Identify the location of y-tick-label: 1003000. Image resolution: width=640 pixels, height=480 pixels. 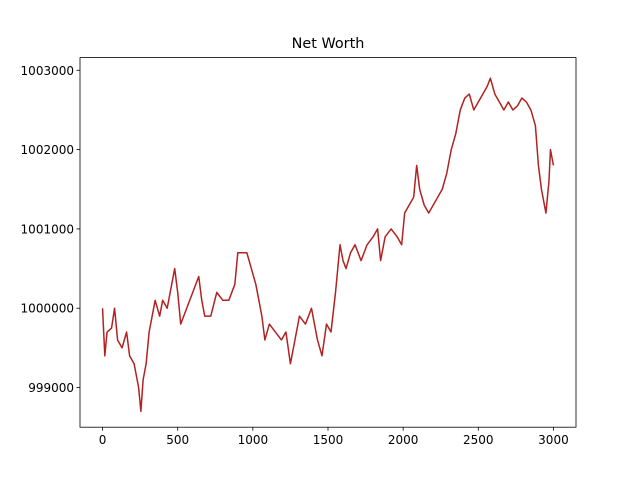
(47, 71).